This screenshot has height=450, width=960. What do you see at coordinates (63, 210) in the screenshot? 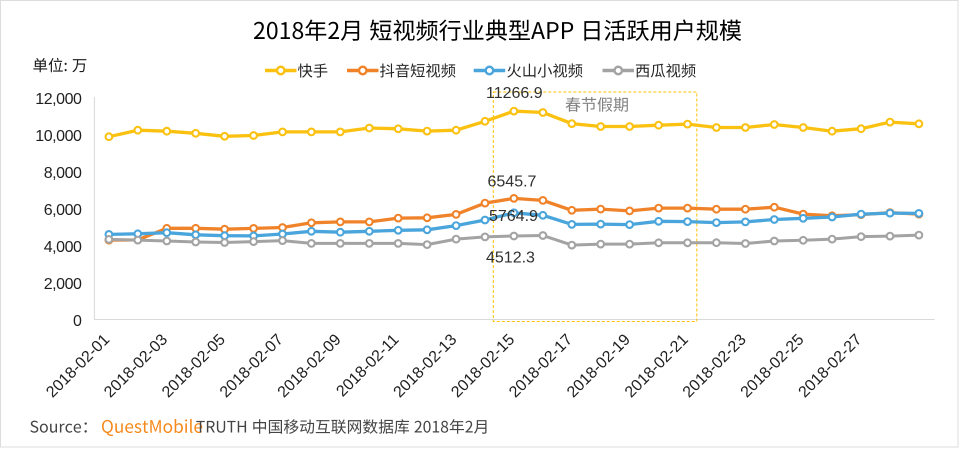
I see `svg-text: 6,000` at bounding box center [63, 210].